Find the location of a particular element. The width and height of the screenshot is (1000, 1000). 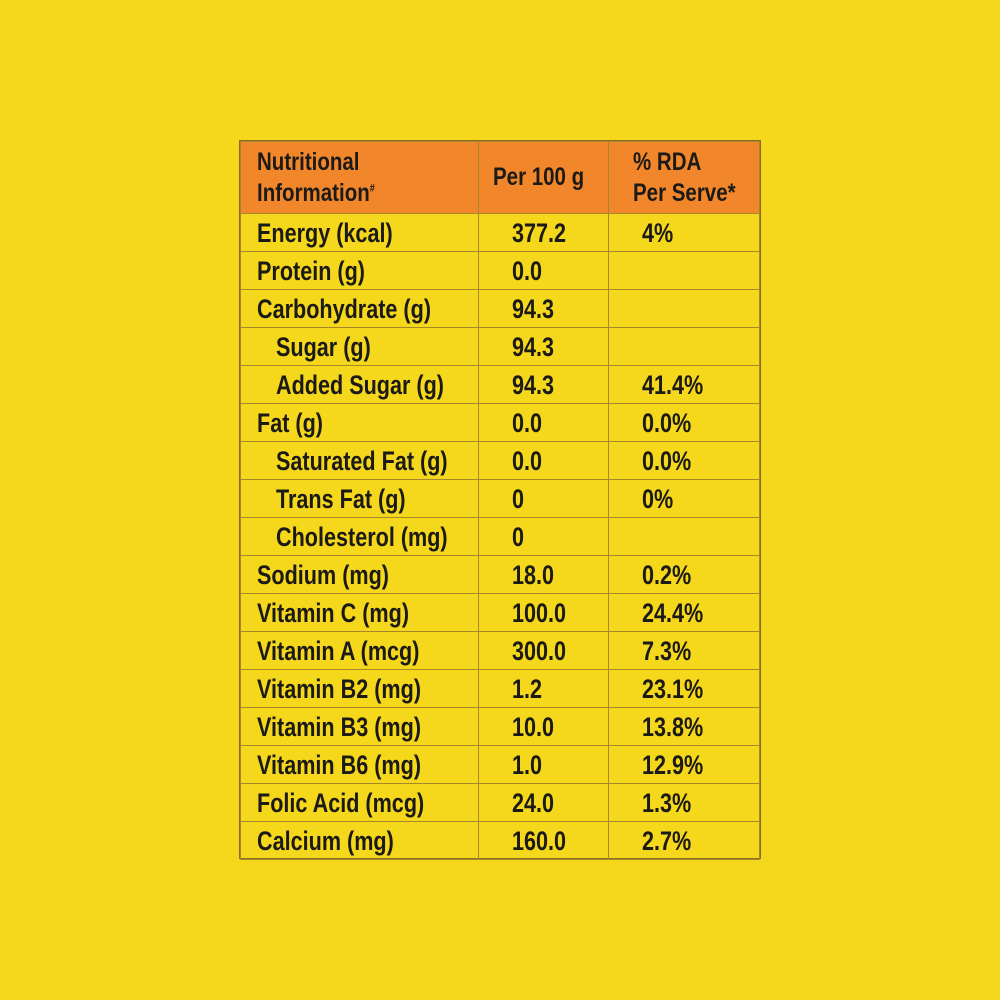

rda-value: 41.4% is located at coordinates (684, 384).